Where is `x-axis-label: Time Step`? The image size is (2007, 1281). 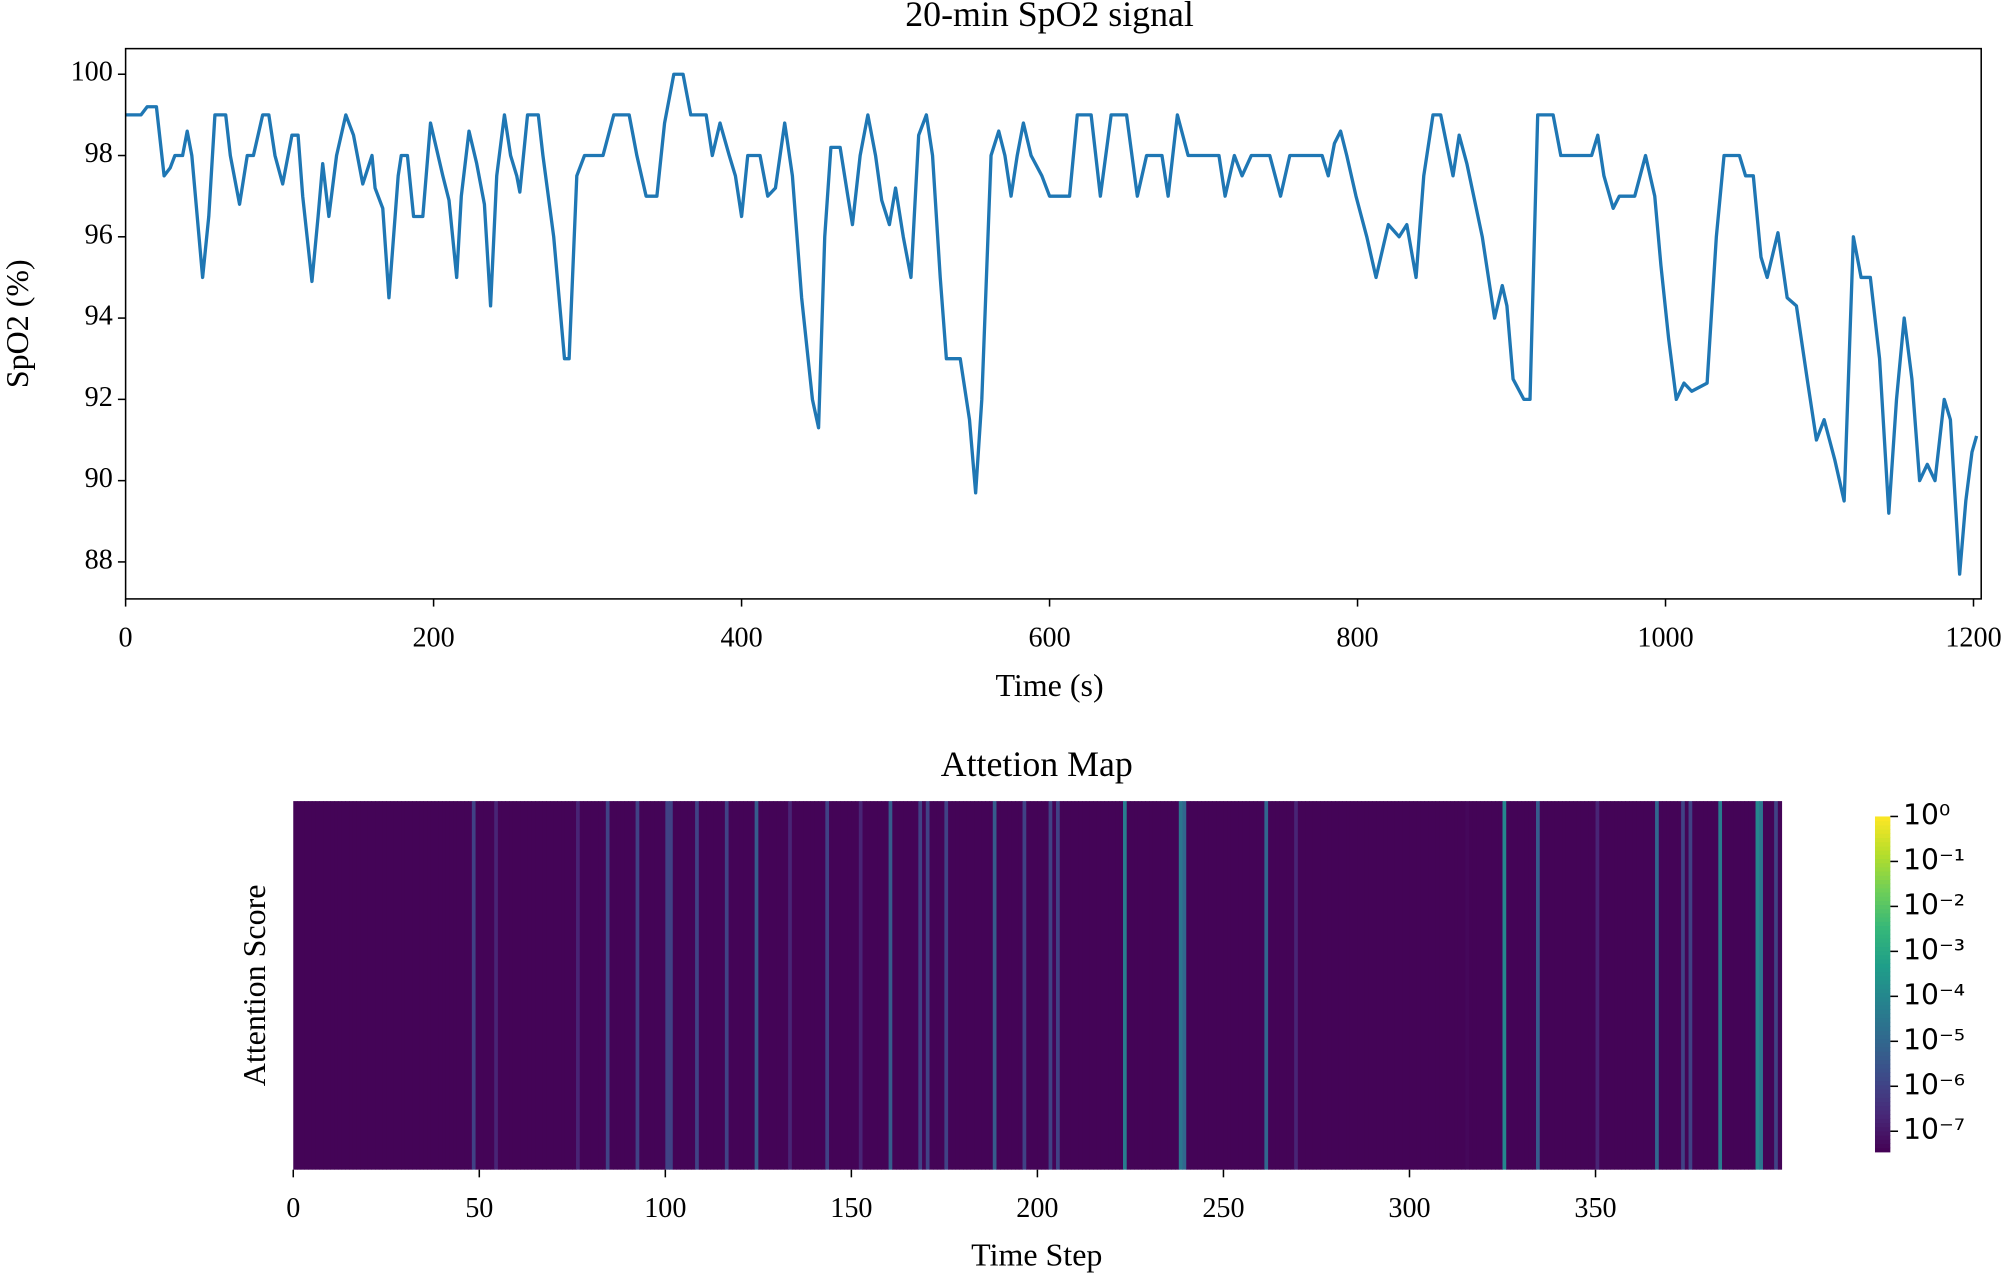
x-axis-label: Time Step is located at coordinates (1036, 1254).